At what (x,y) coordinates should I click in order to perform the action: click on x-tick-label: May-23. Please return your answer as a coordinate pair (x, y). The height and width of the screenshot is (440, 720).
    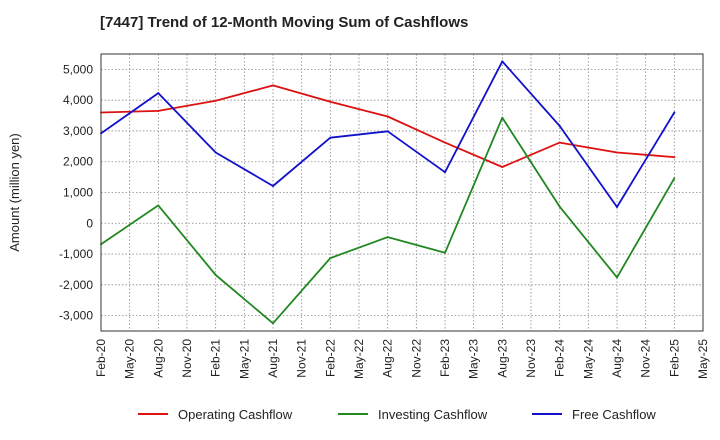
    Looking at the image, I should click on (474, 359).